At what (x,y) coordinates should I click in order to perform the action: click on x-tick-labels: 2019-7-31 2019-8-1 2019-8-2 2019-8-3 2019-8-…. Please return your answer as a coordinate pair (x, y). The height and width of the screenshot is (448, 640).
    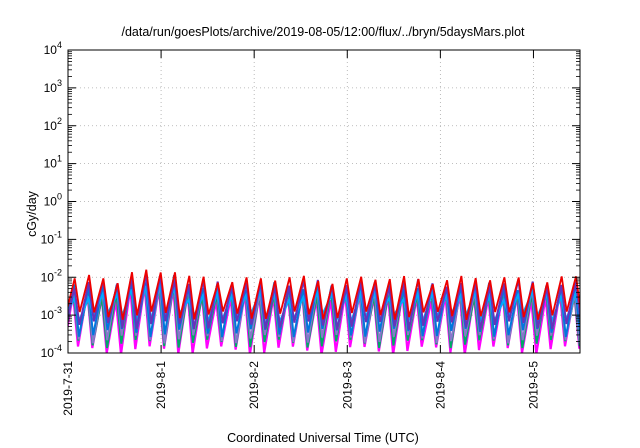
    Looking at the image, I should click on (300, 388).